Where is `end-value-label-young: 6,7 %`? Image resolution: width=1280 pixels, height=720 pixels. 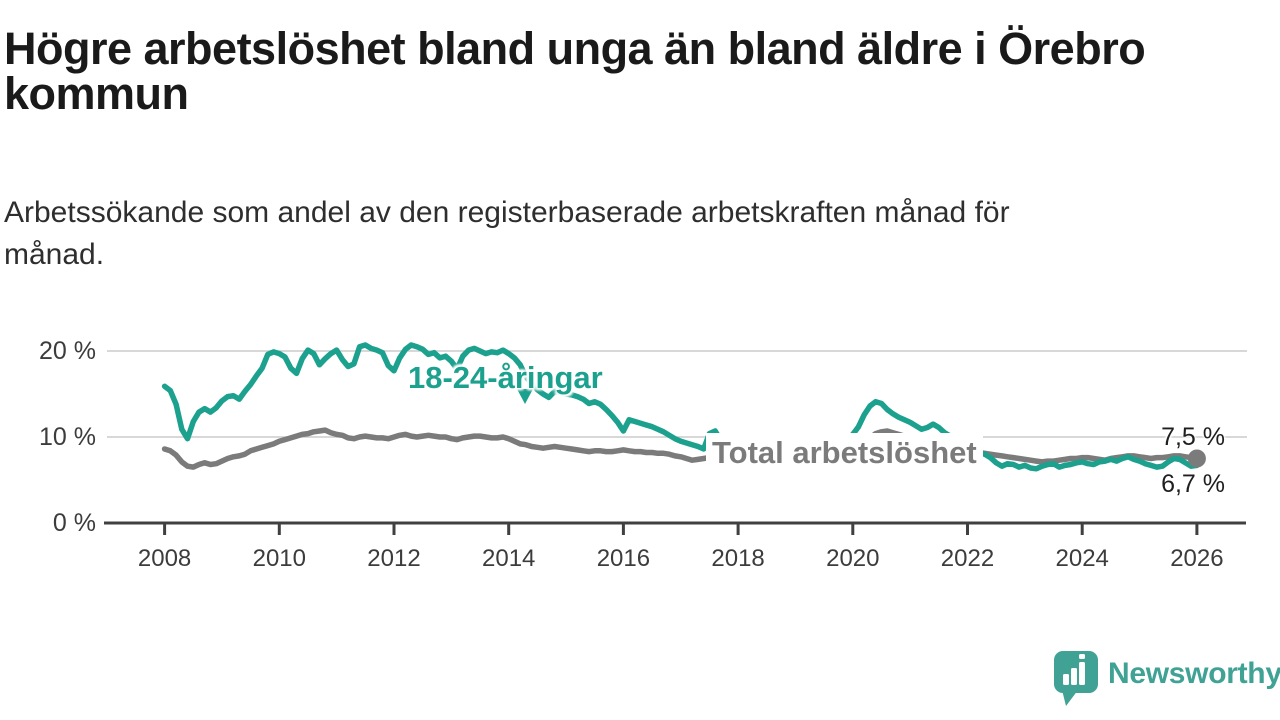 end-value-label-young: 6,7 % is located at coordinates (1193, 484).